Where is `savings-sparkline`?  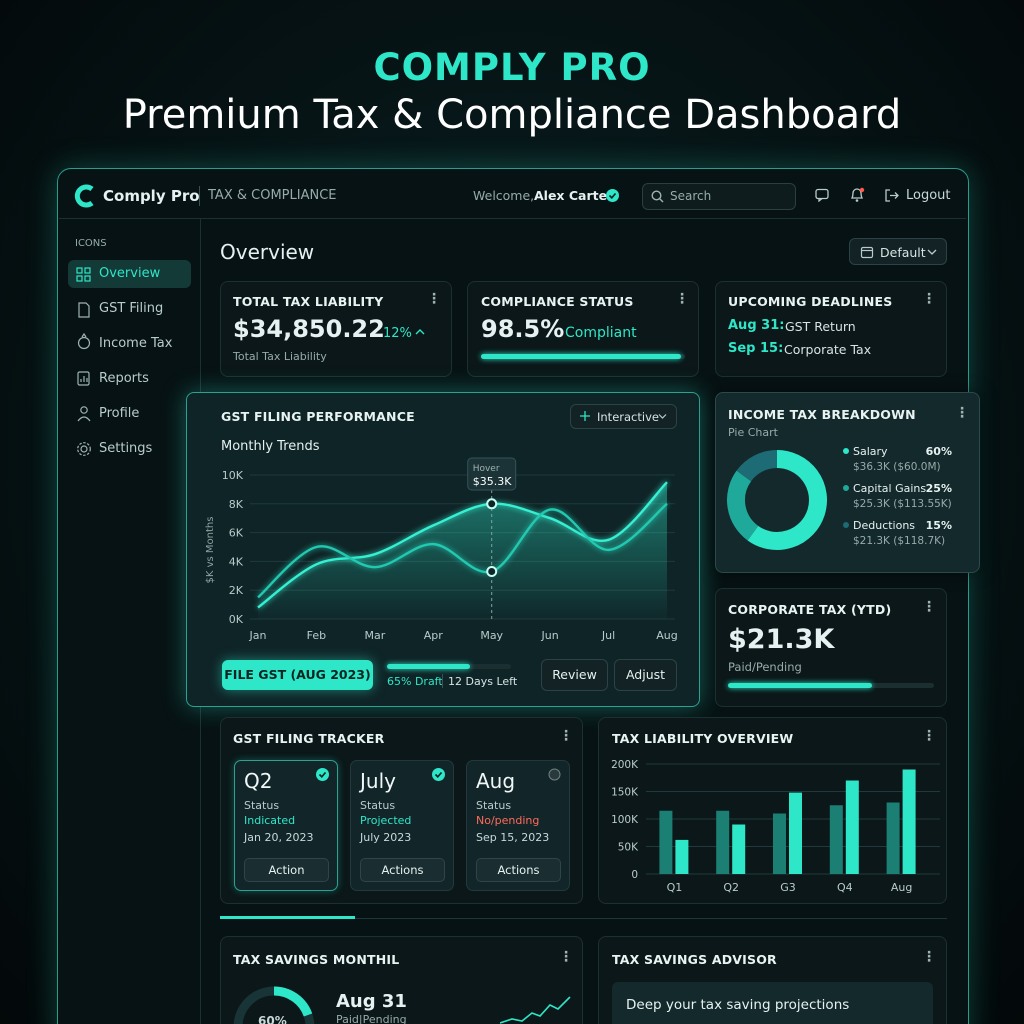 savings-sparkline is located at coordinates (535, 1010).